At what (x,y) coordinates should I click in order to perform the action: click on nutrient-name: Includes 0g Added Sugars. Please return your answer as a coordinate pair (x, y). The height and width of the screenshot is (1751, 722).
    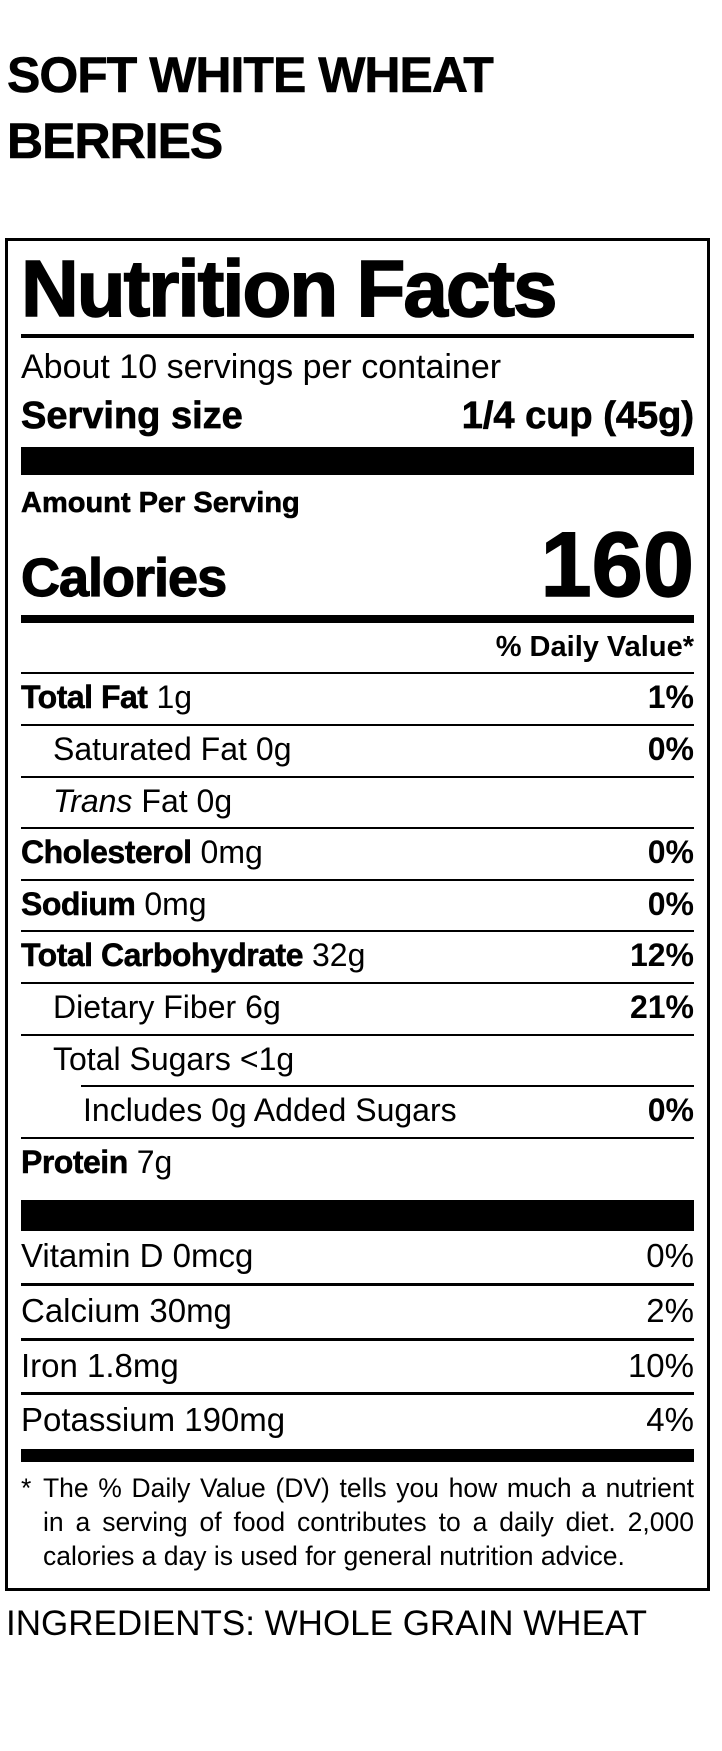
    Looking at the image, I should click on (270, 1110).